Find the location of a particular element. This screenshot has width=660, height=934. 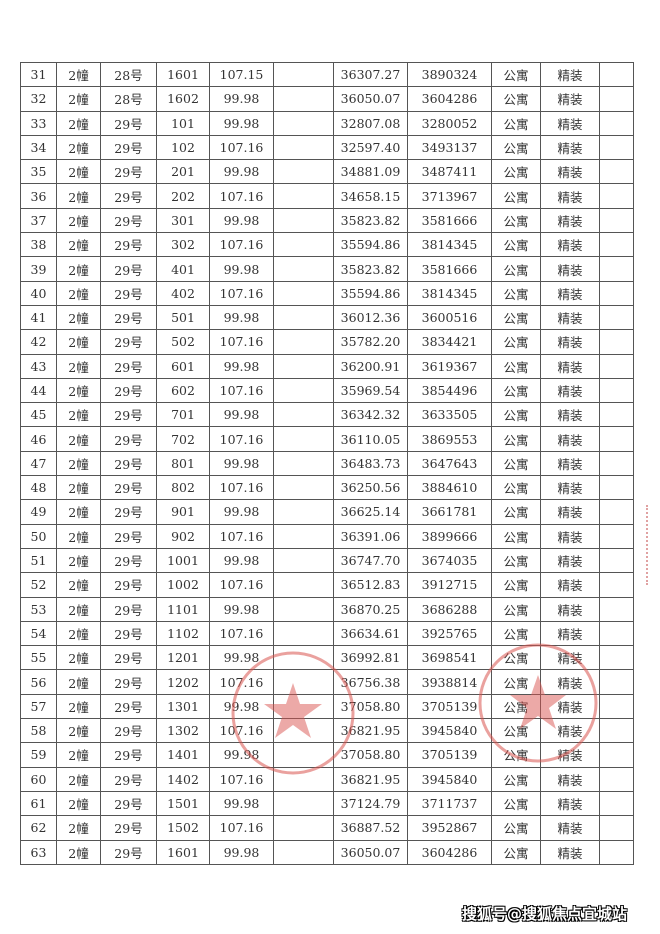

cell-row-number: 42 is located at coordinates (38, 342).